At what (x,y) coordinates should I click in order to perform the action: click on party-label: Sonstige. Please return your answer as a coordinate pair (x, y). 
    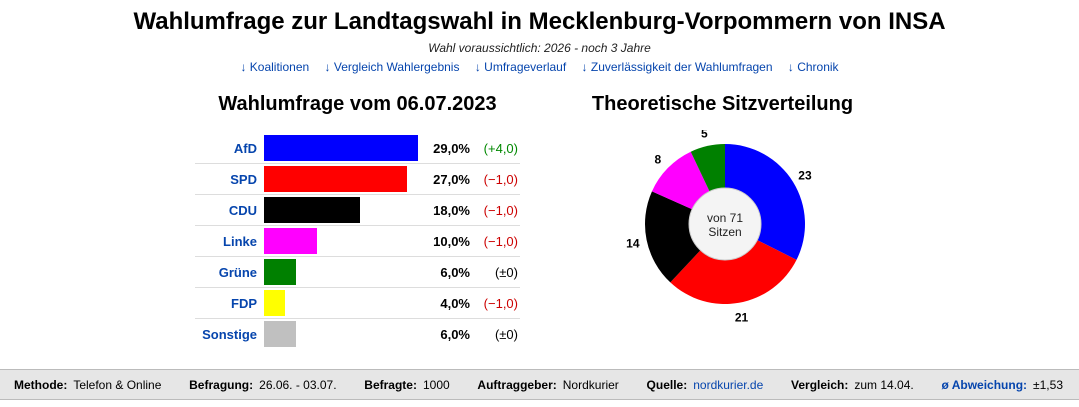
    Looking at the image, I should click on (229, 334).